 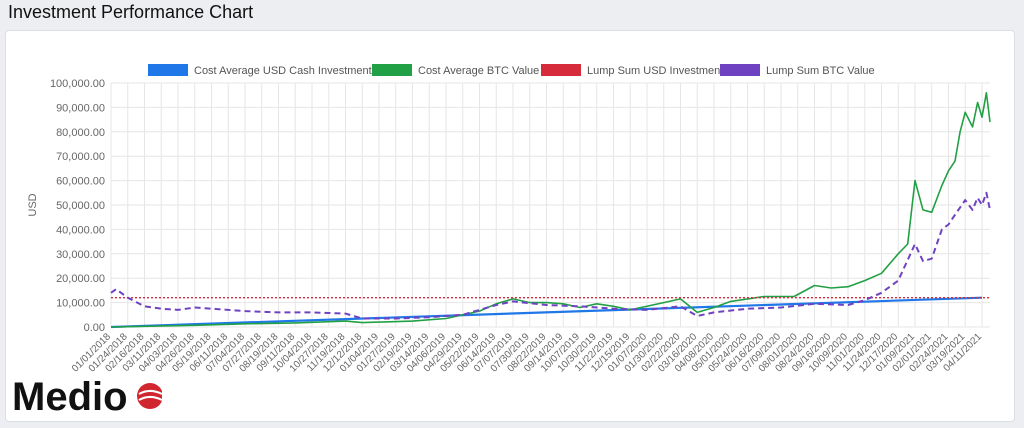 I want to click on y-tick-label: 10,000.00, so click(x=80, y=304).